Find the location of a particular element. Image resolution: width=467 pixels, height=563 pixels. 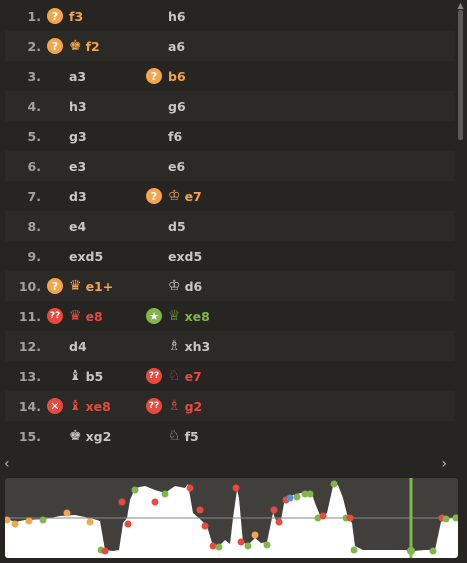

vertical-scrollbar: ▲ is located at coordinates (460, 225).